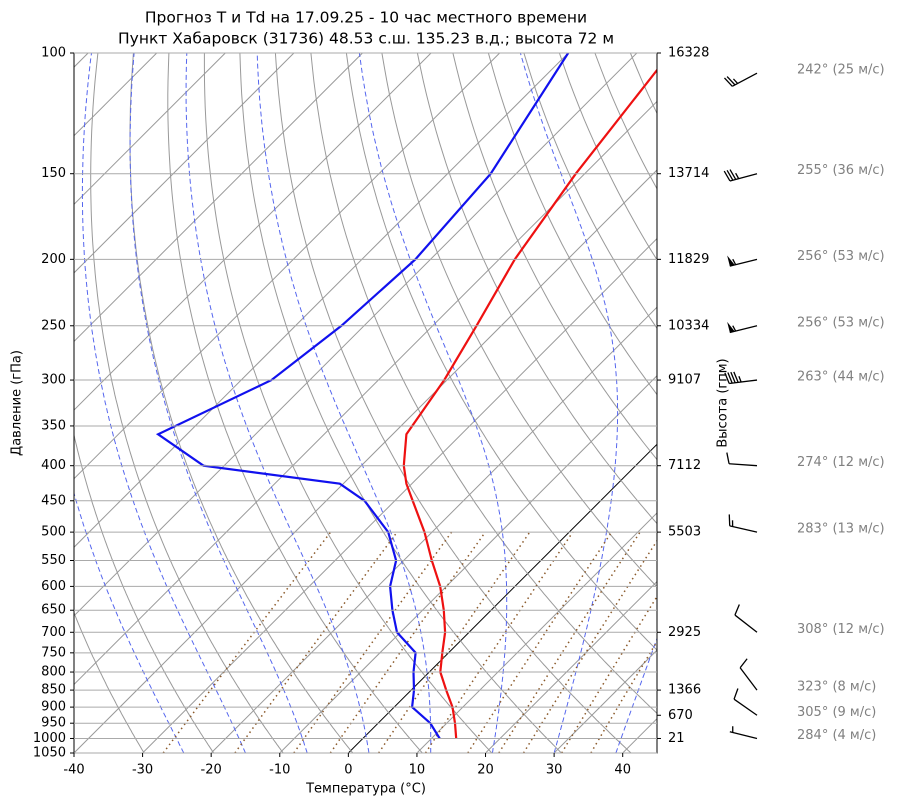 This screenshot has width=900, height=806. I want to click on y-tick-label: 800, so click(53, 672).